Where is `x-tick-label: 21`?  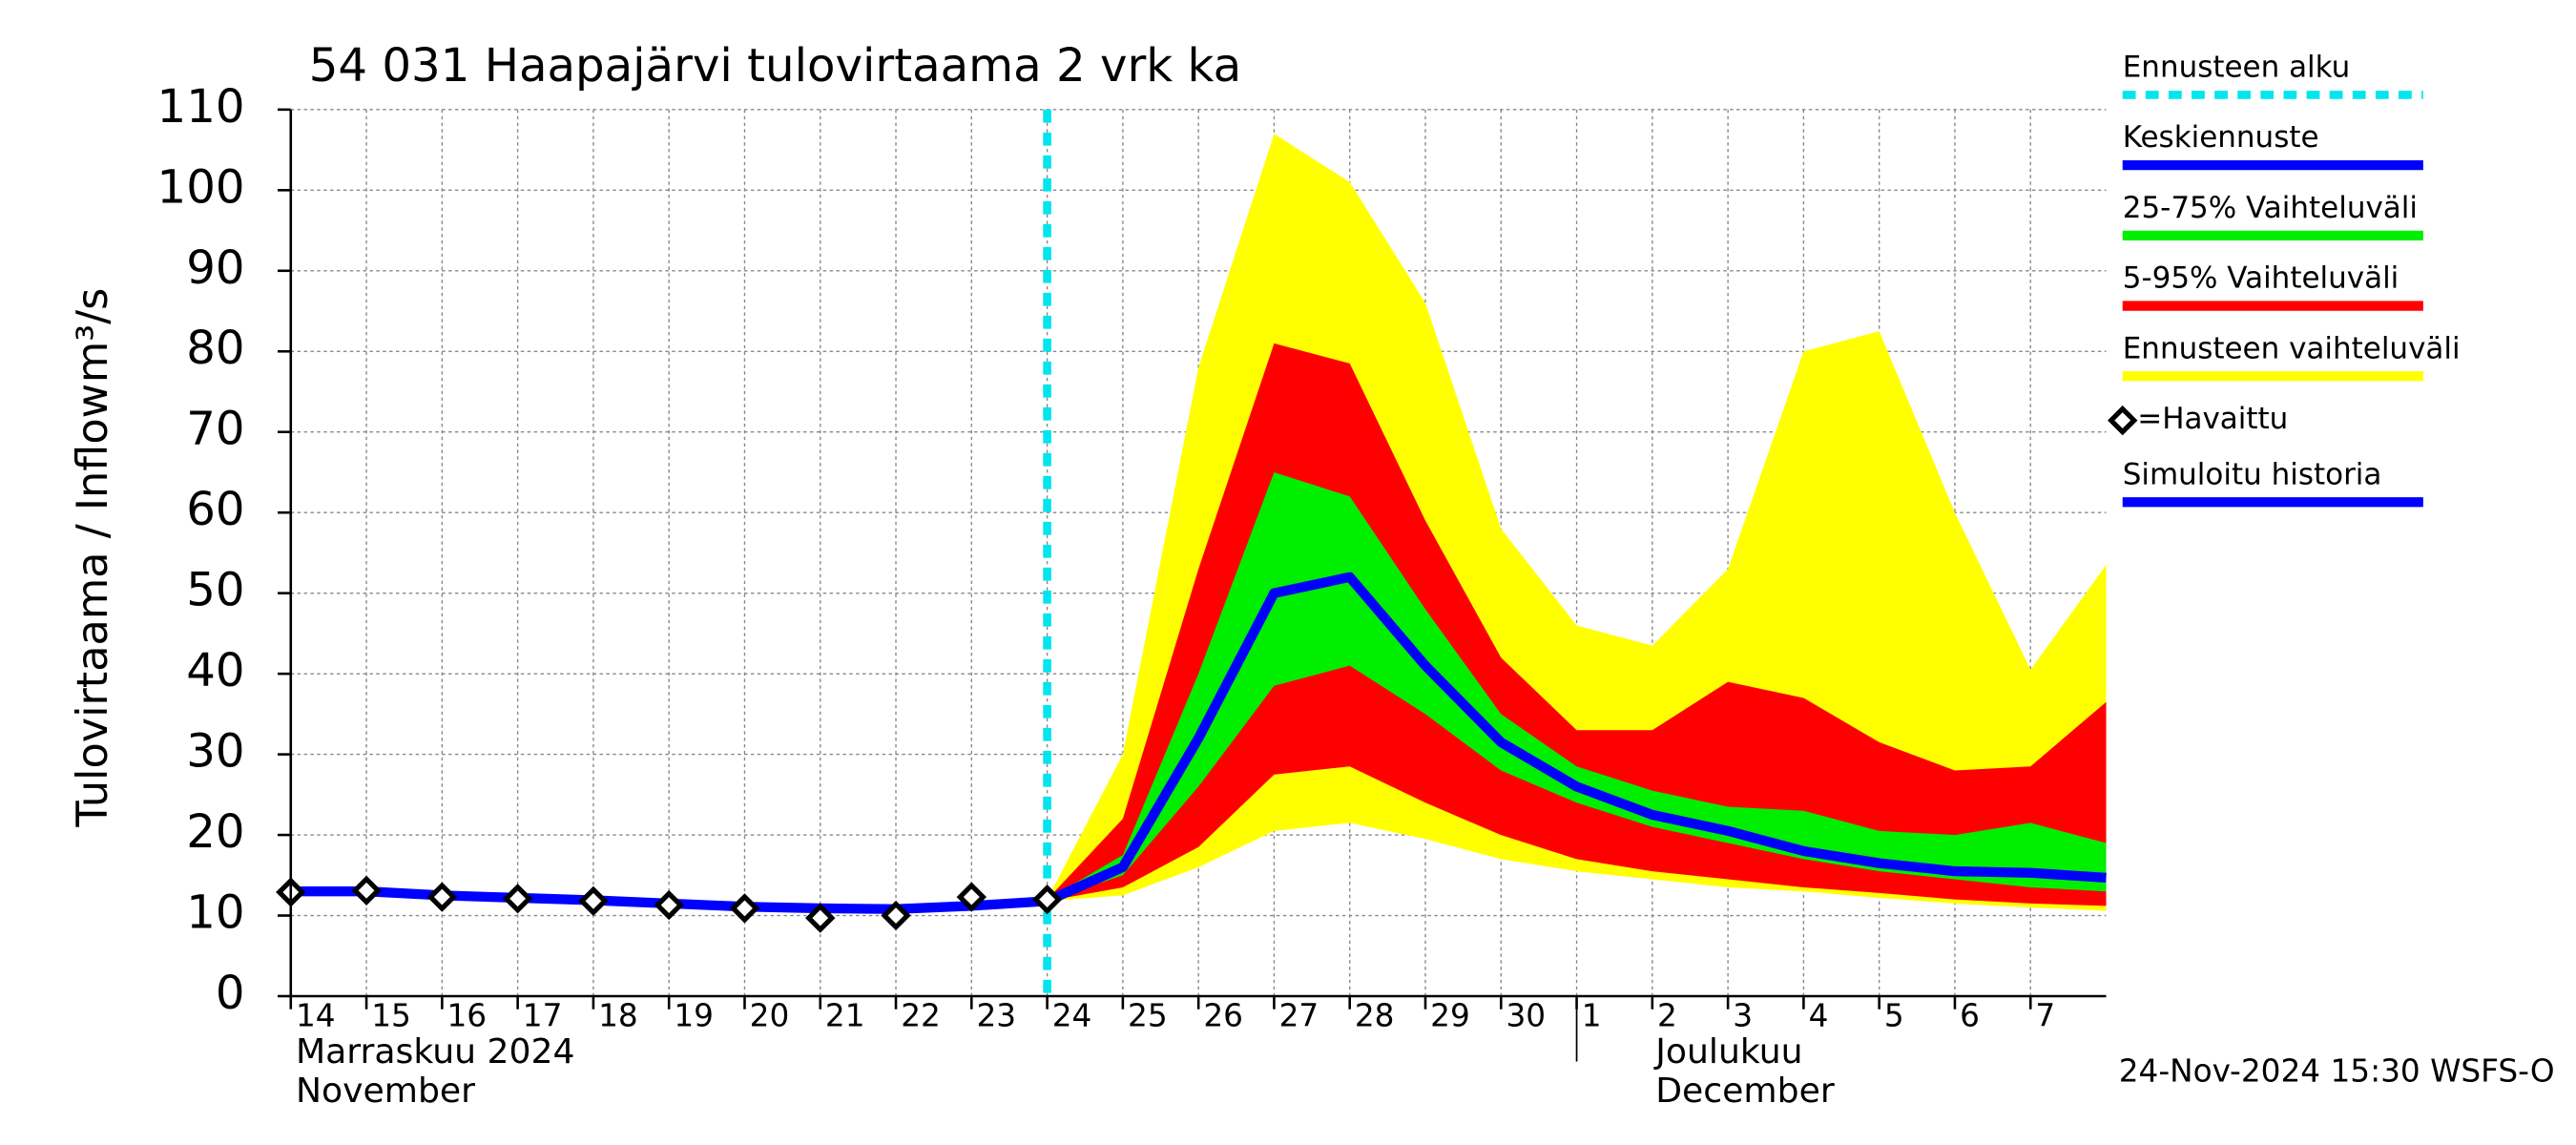
x-tick-label: 21 is located at coordinates (845, 1015).